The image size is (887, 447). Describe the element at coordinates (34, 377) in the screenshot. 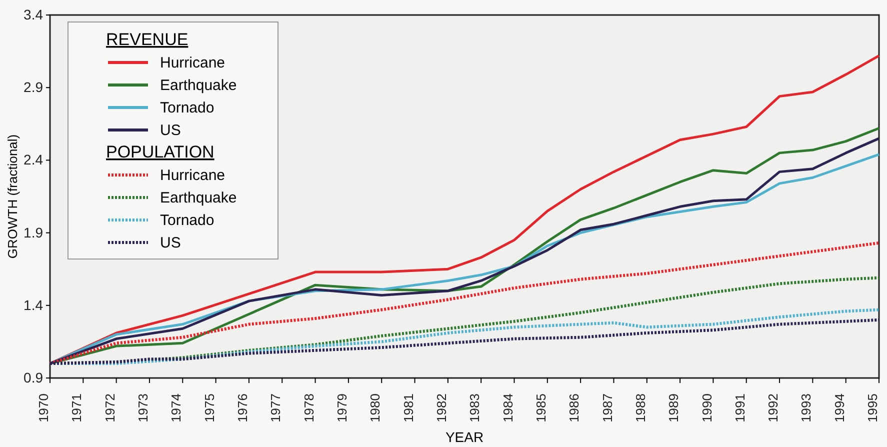

I see `y-tick-label: 0.9` at that location.